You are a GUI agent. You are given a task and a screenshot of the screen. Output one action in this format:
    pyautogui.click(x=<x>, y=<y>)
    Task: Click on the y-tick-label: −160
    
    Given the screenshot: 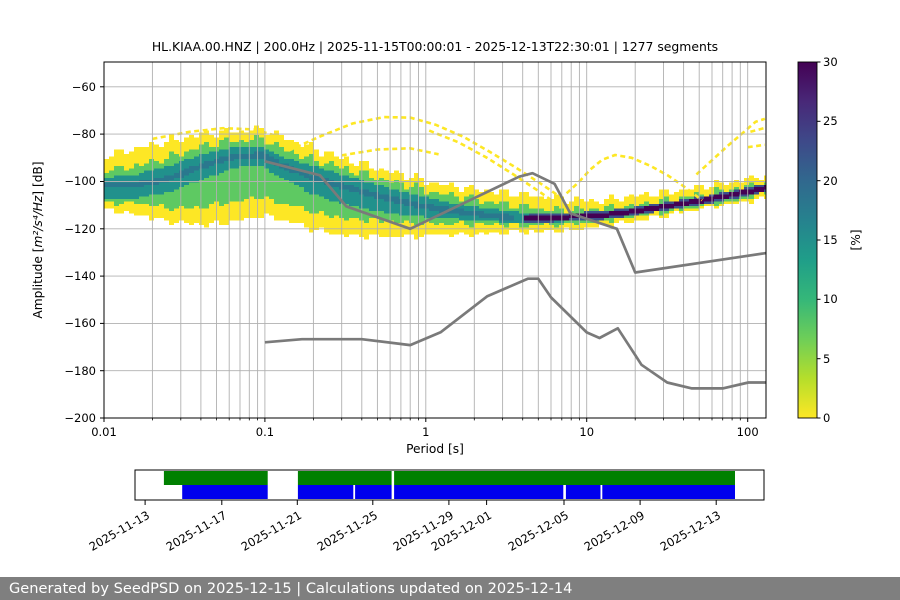 What is the action you would take?
    pyautogui.click(x=80, y=323)
    